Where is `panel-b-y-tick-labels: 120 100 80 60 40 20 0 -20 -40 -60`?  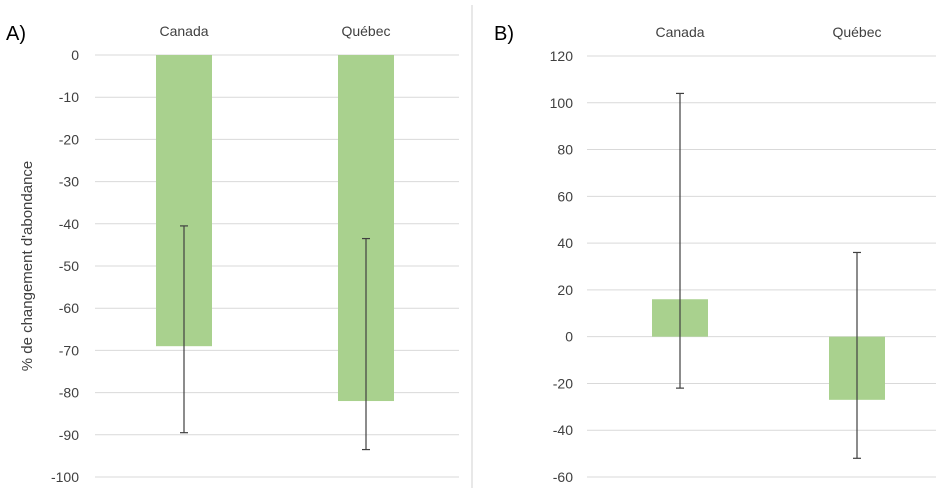
panel-b-y-tick-labels: 120 100 80 60 40 20 0 -20 -40 -60 is located at coordinates (562, 266).